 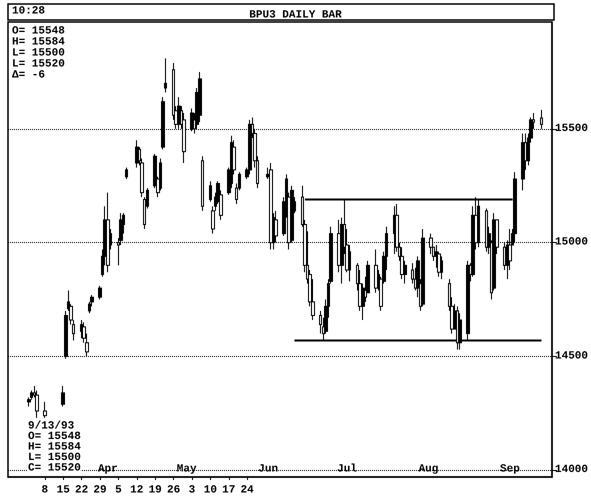 I want to click on chart-title: BPU3 DAILY BAR, so click(x=295, y=16).